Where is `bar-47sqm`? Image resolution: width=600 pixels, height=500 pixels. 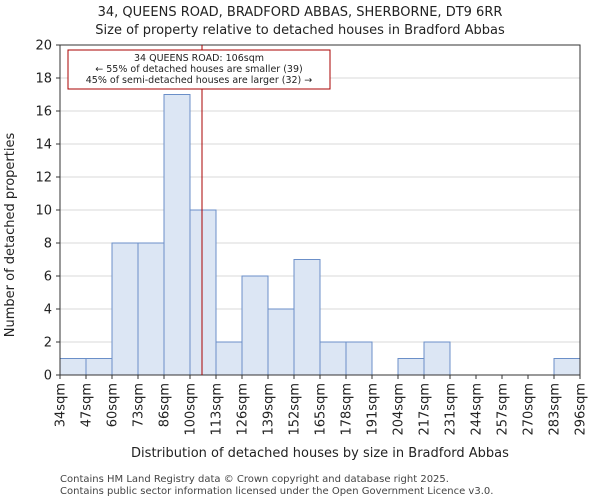
bar-47sqm is located at coordinates (99, 367).